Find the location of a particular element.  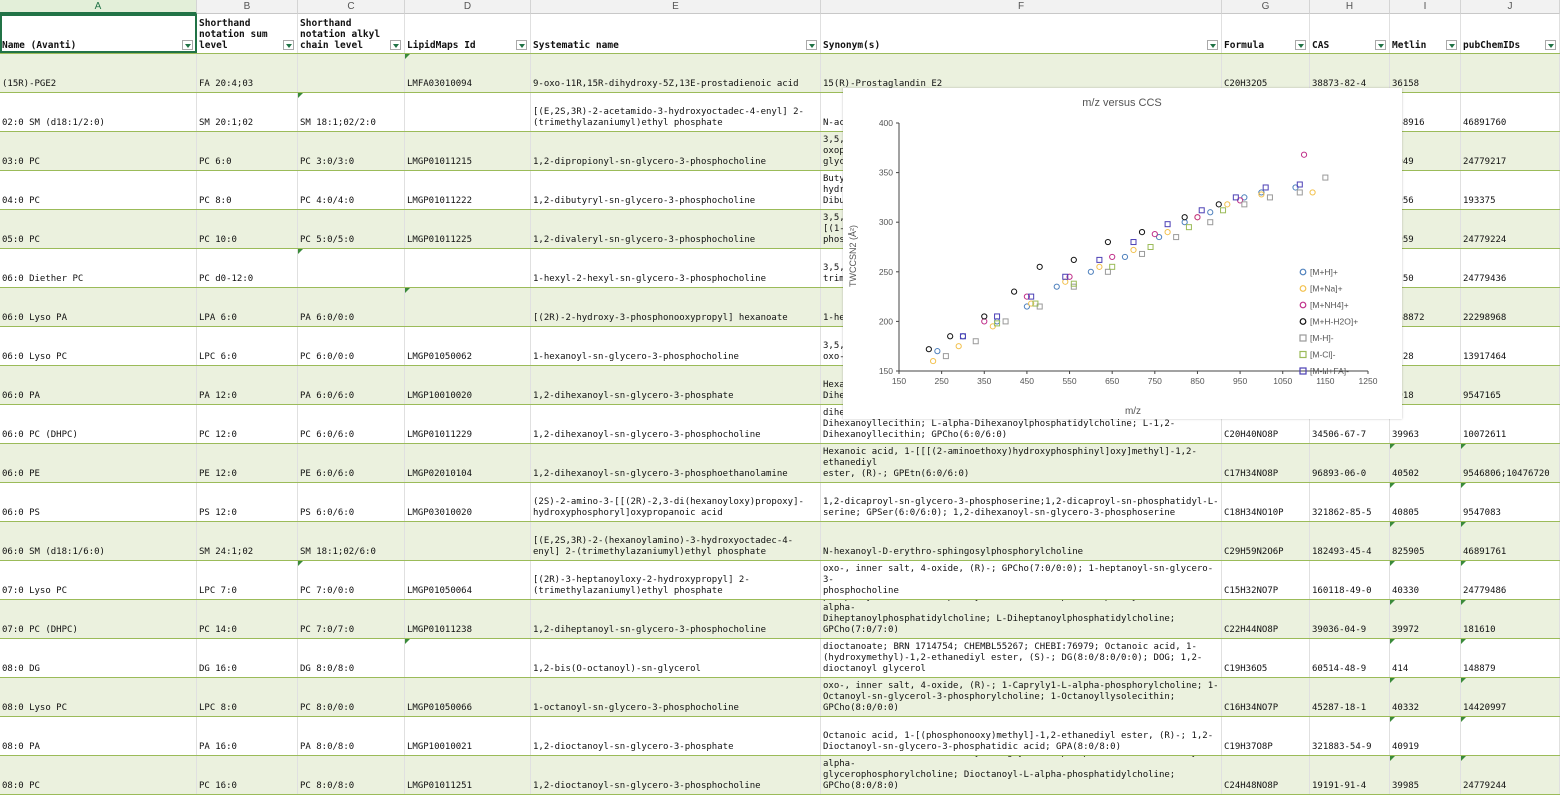

table-cell-lm is located at coordinates (468, 268).